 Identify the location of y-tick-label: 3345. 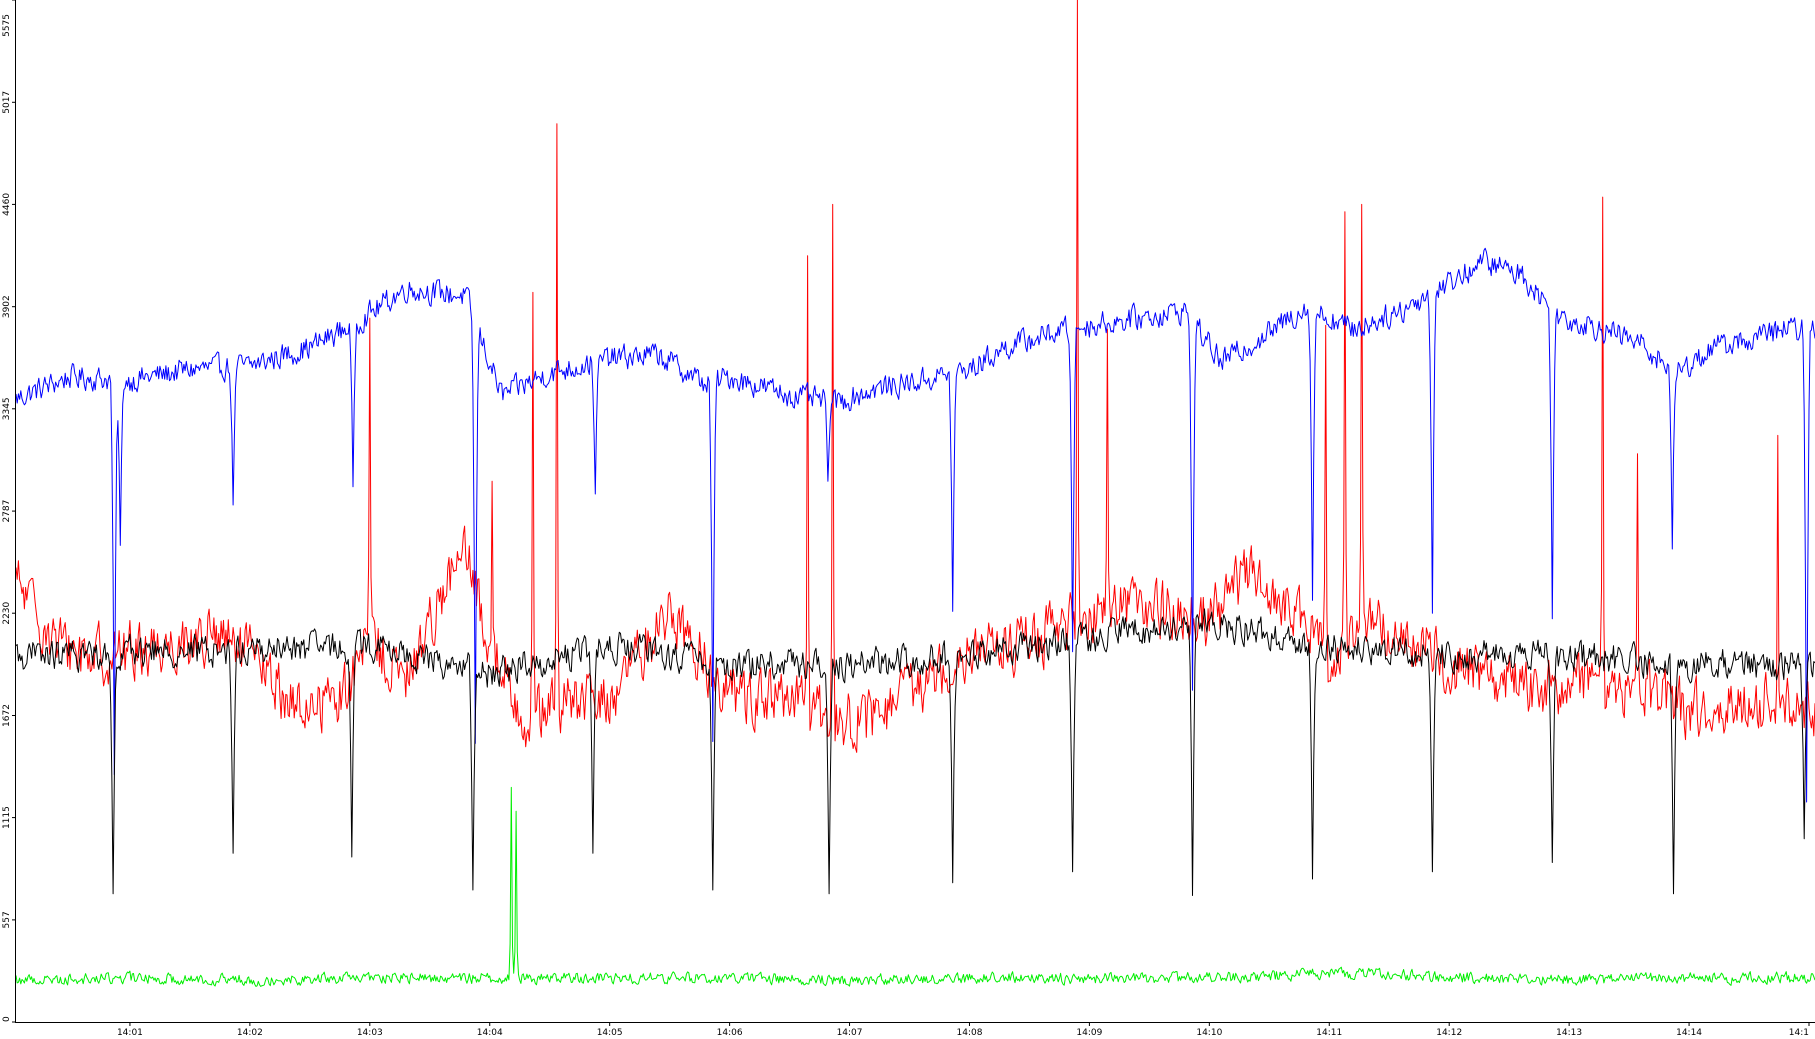
(7, 408).